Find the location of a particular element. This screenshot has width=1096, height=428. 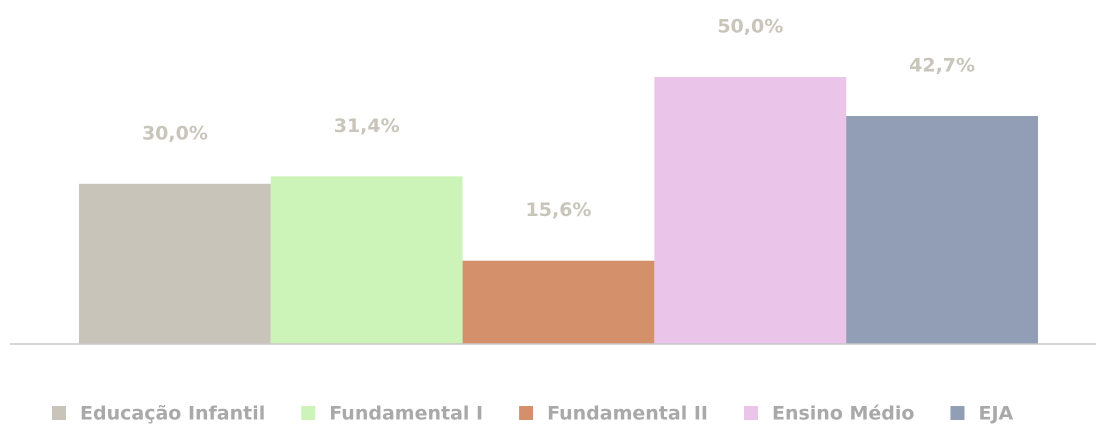

value-label: 30,0% is located at coordinates (175, 133).